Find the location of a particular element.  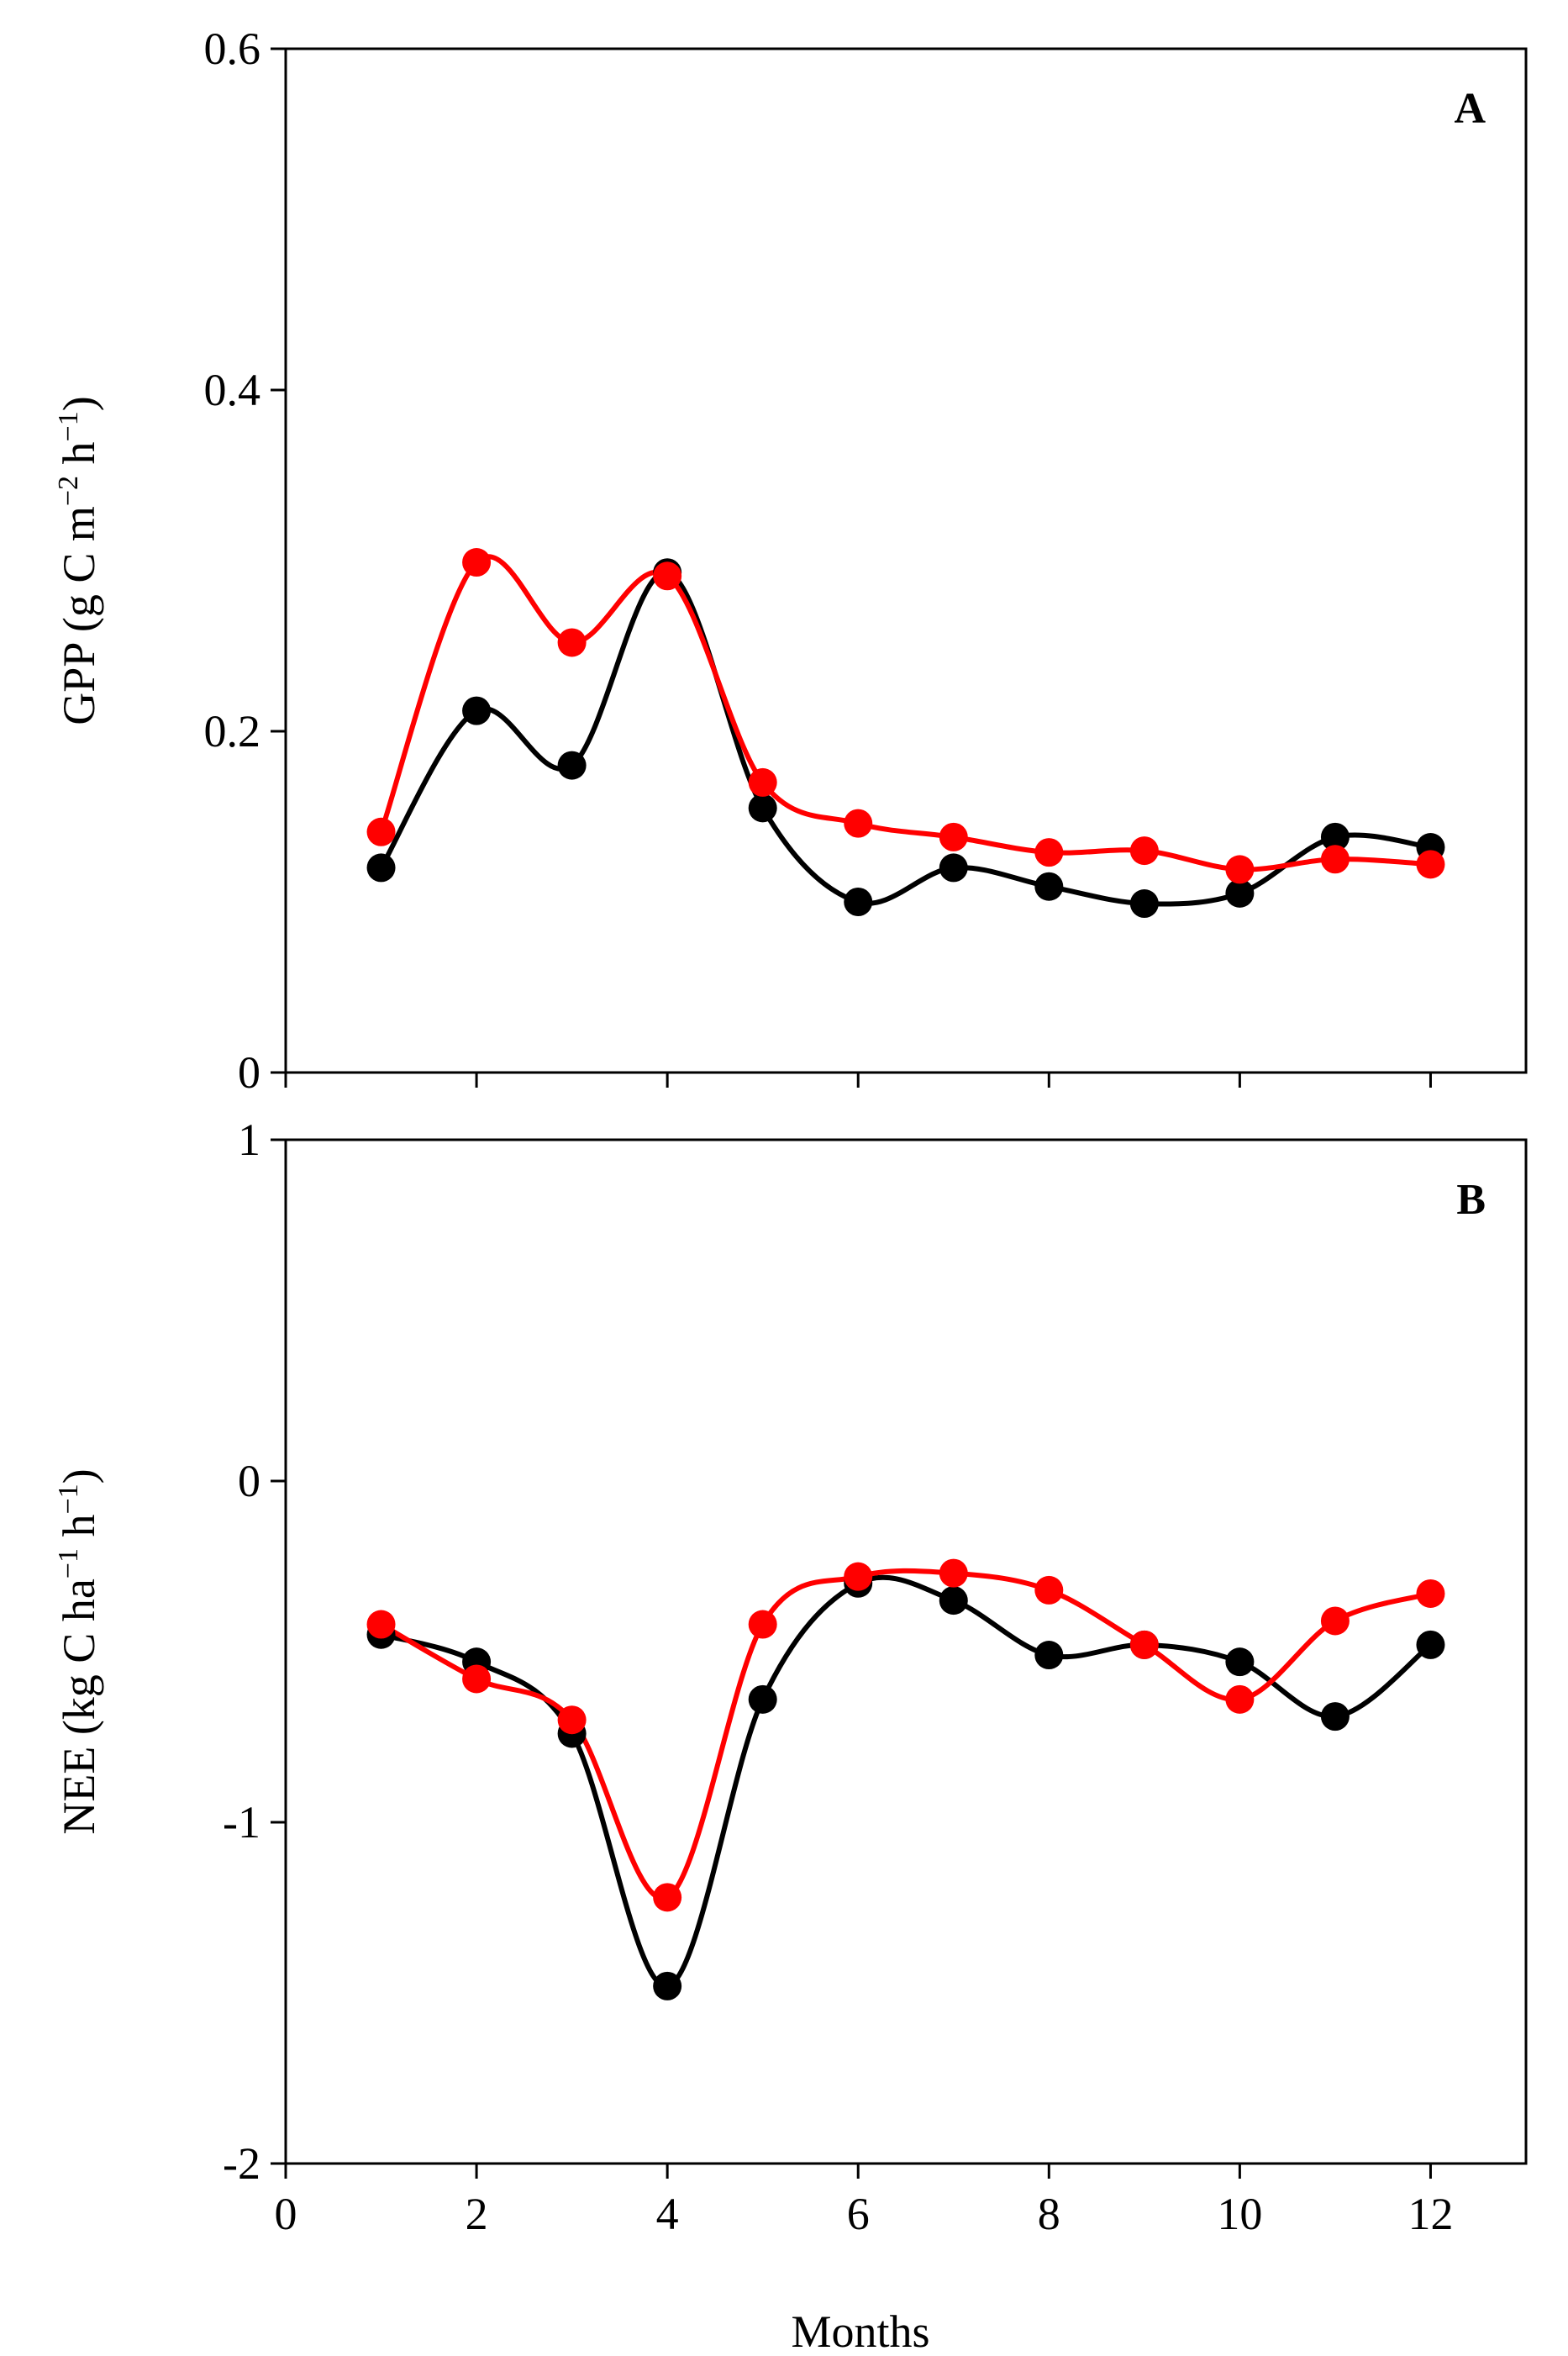

y-tick-label: 0.4 is located at coordinates (232, 390).